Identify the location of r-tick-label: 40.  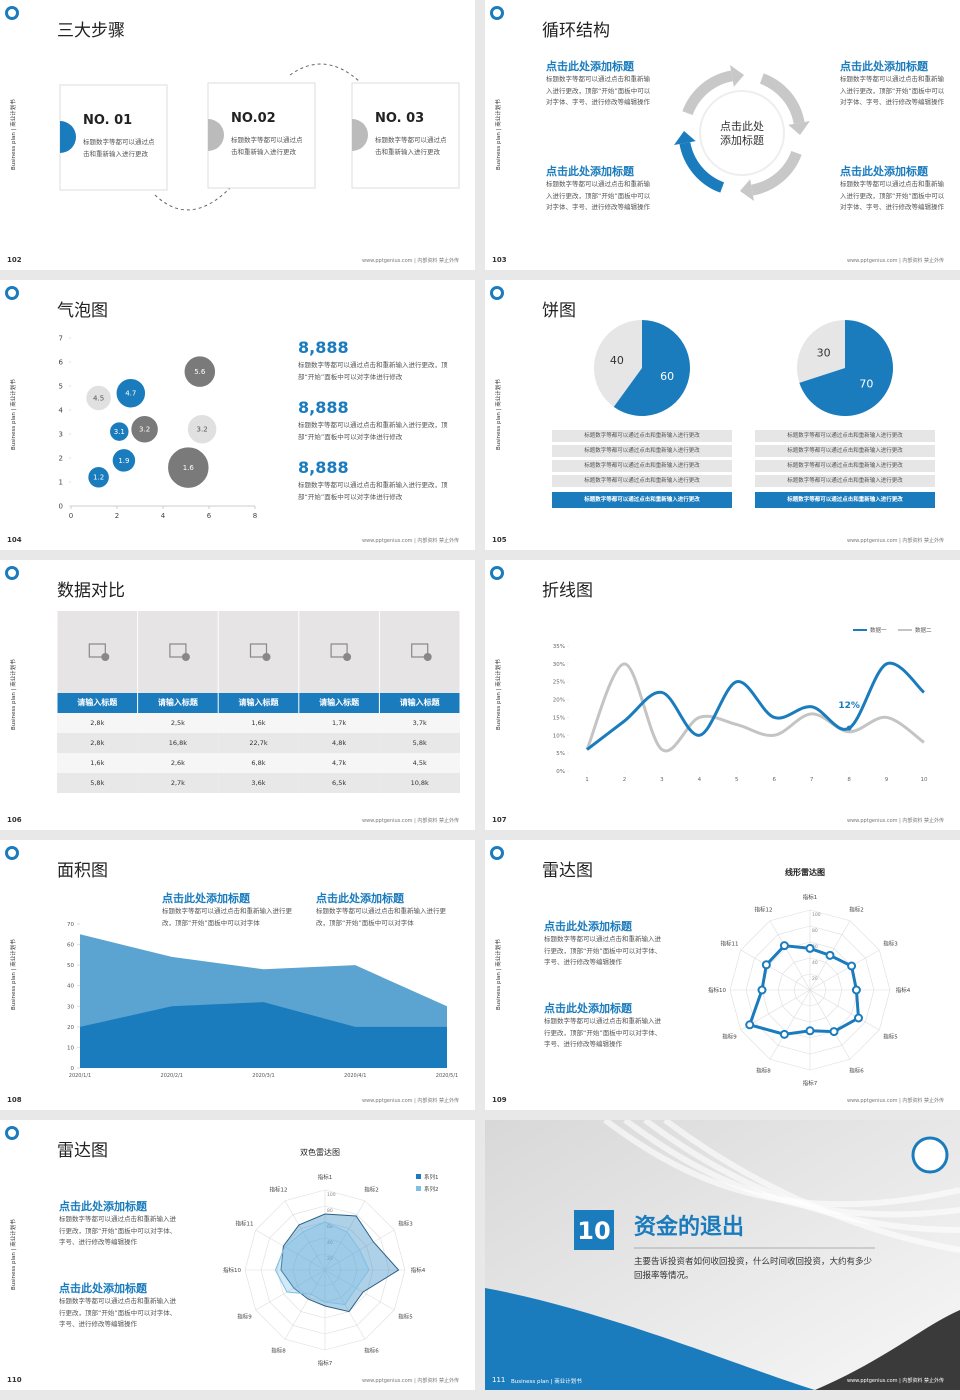
(330, 1243).